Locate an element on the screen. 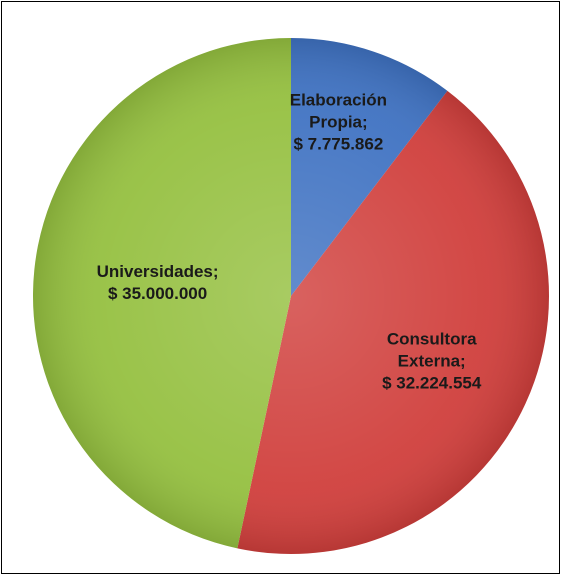 The width and height of the screenshot is (563, 577). data-label-line: Consultora is located at coordinates (432, 339).